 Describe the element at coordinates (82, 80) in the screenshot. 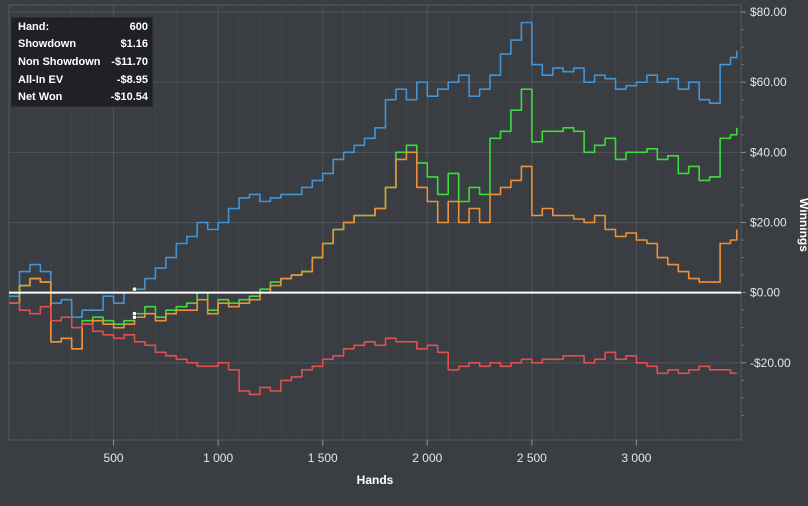

I see `stats-row-allin-ev: All-In EV -$8.95` at that location.